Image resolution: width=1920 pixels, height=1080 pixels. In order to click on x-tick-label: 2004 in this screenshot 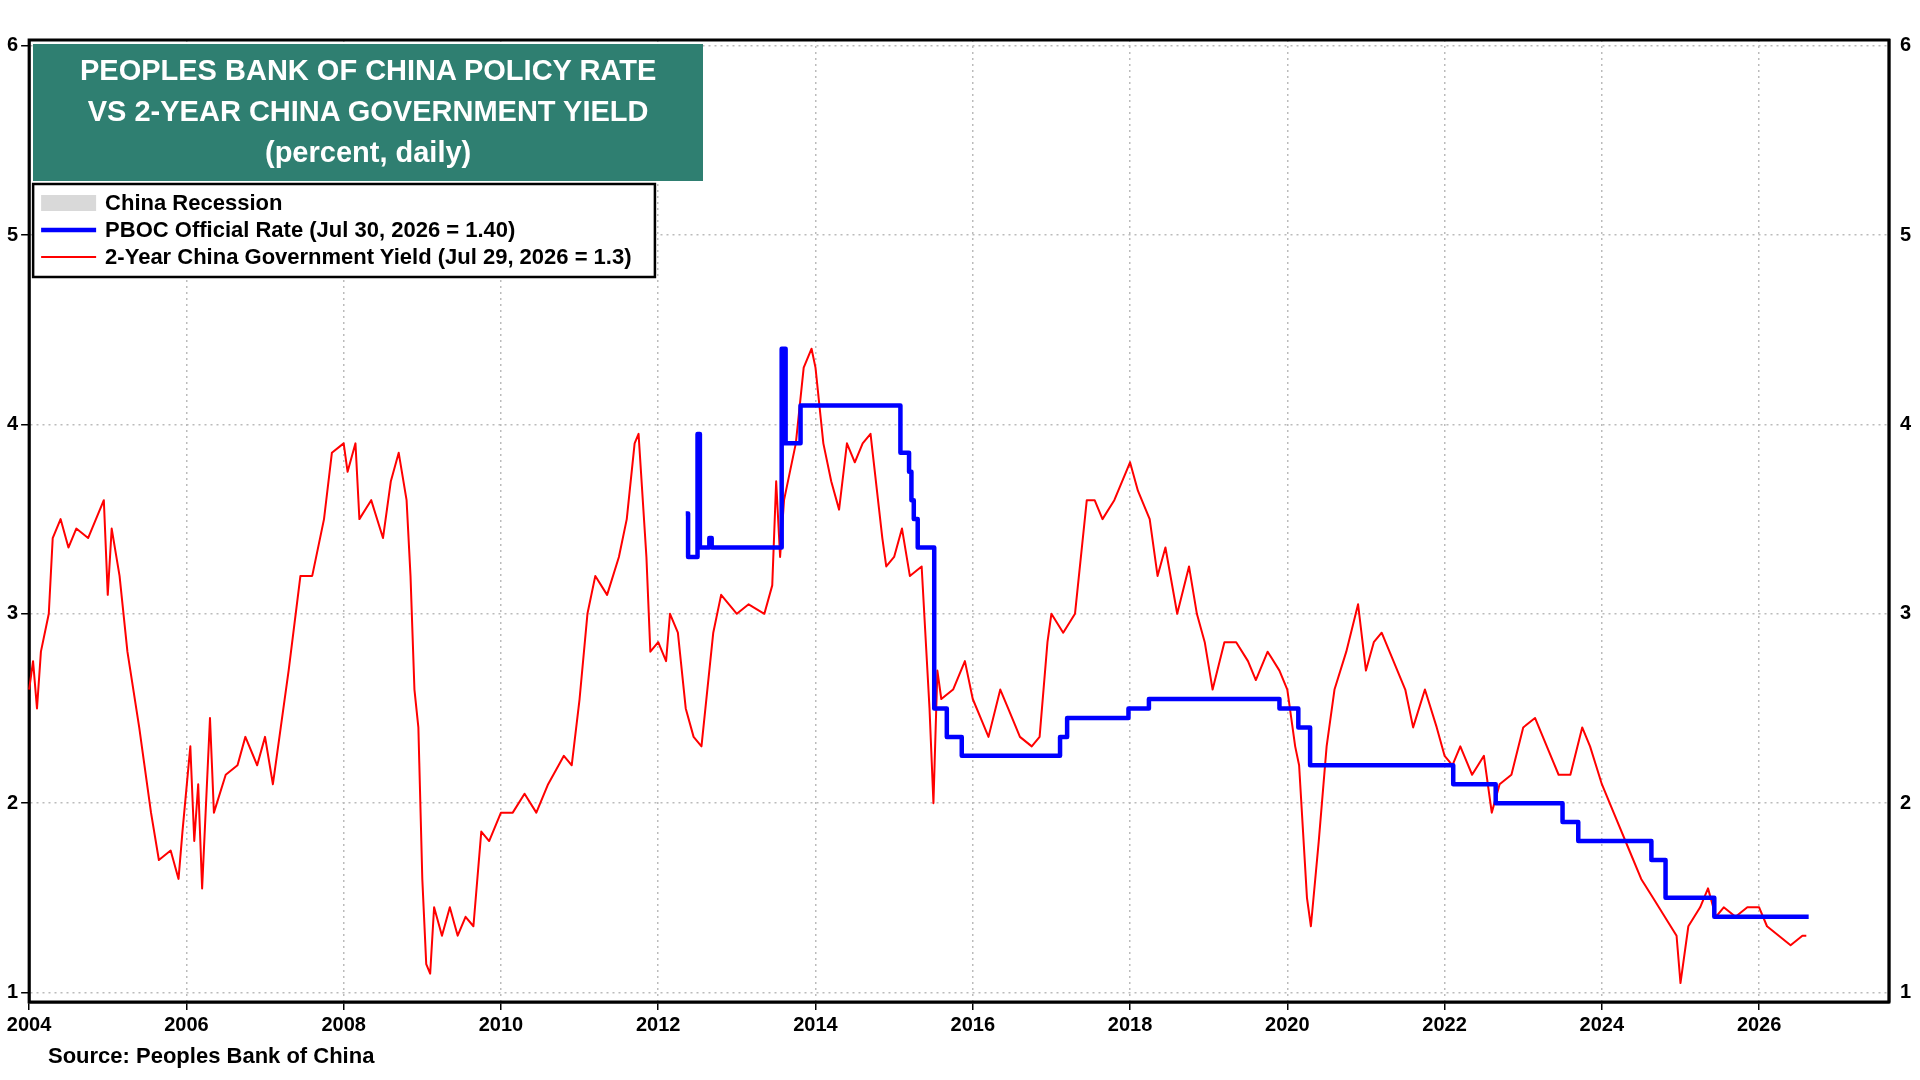, I will do `click(29, 1023)`.